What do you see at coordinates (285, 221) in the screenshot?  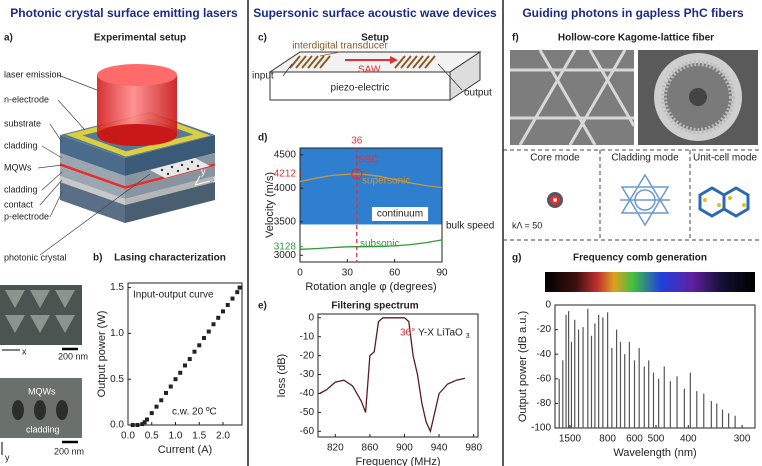 I see `y-tick-label: 3500` at bounding box center [285, 221].